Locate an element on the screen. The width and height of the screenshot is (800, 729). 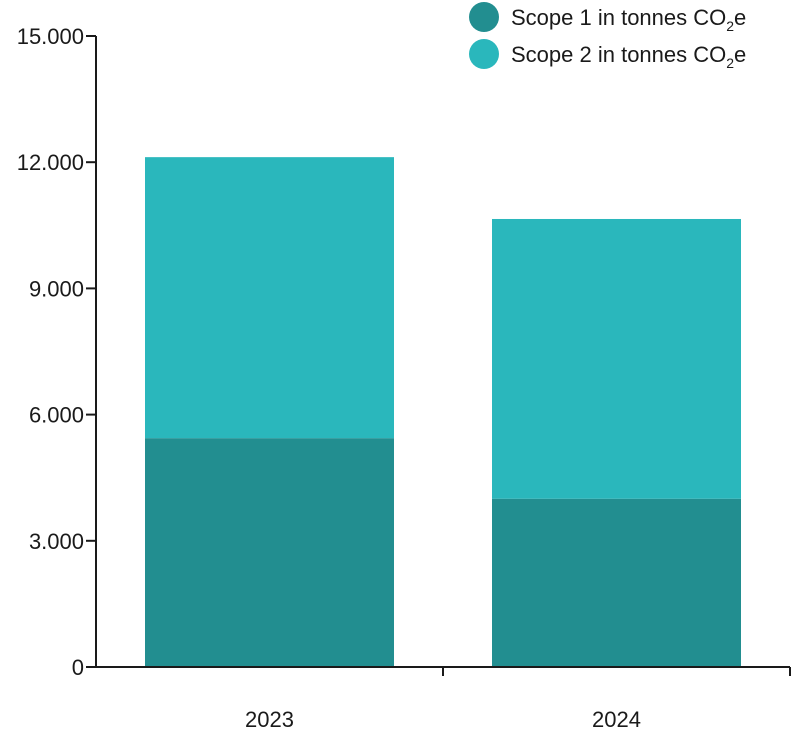
legend-label-scope1: Scope 1 in tonnes CO2e is located at coordinates (628, 19).